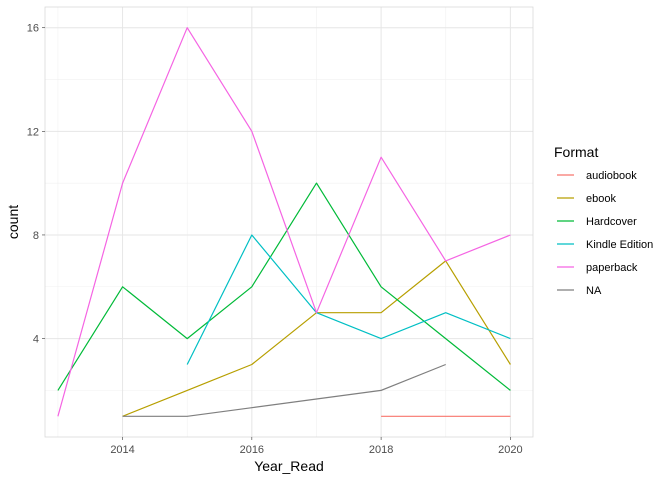 This screenshot has width=672, height=480. I want to click on x-tick-label: 2020, so click(510, 450).